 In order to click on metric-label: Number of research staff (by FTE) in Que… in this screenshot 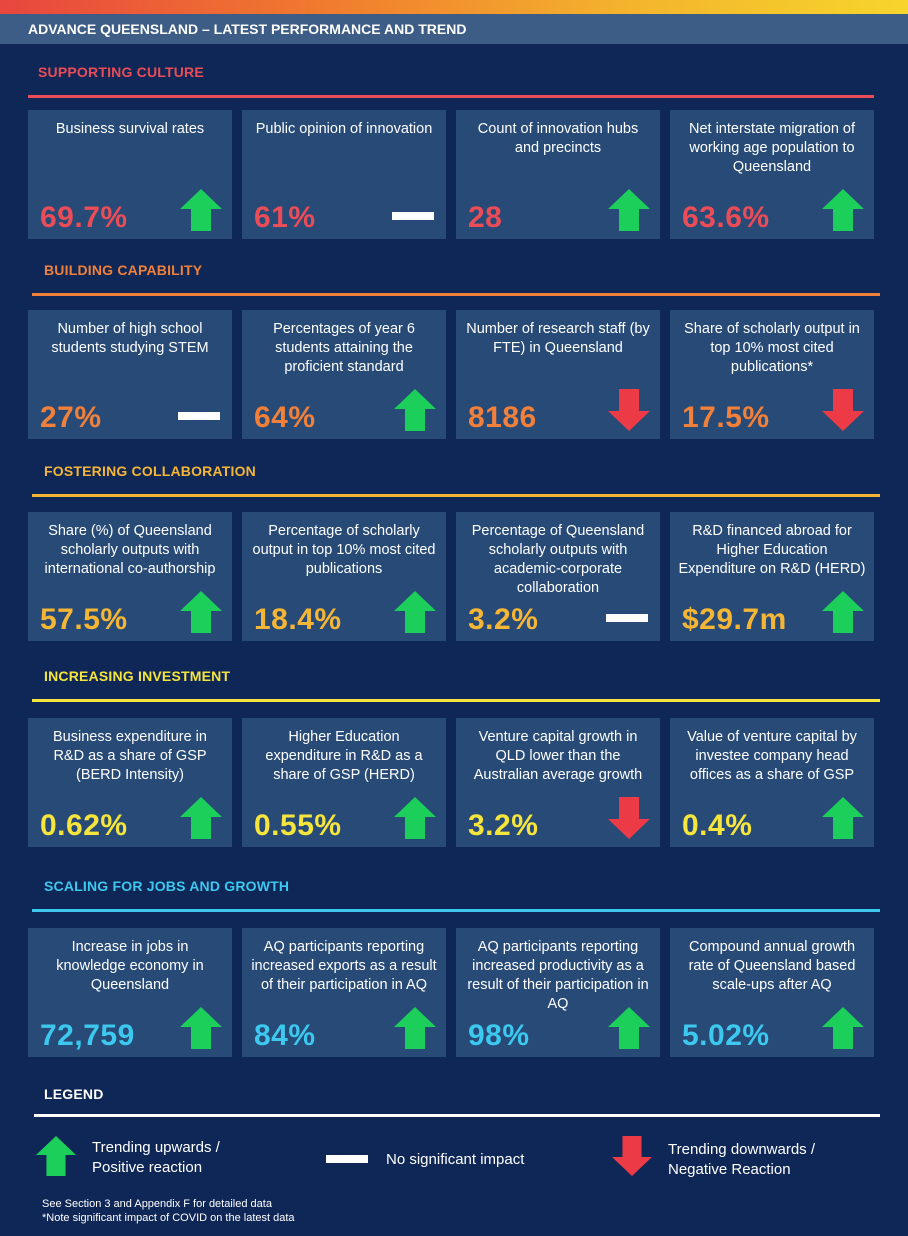, I will do `click(558, 338)`.